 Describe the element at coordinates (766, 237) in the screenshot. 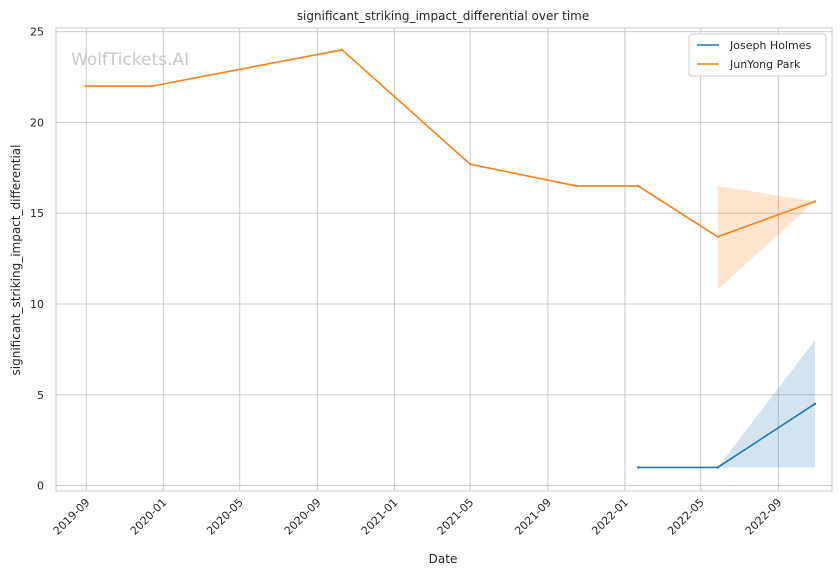

I see `band-junyong-park` at that location.